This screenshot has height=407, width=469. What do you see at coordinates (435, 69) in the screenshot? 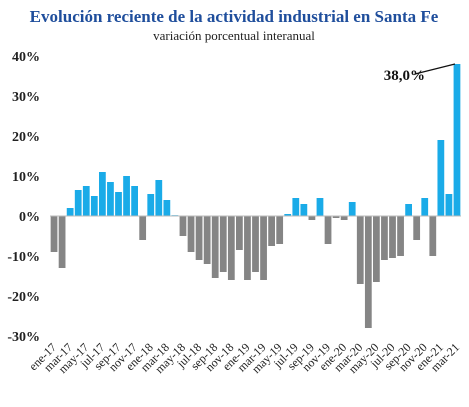
I see `annotation-line` at bounding box center [435, 69].